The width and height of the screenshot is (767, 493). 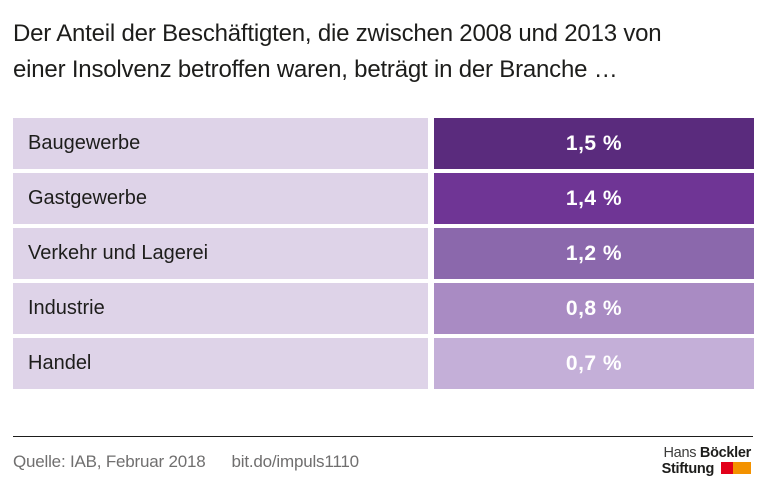 What do you see at coordinates (727, 468) in the screenshot?
I see `logo-red-block-icon` at bounding box center [727, 468].